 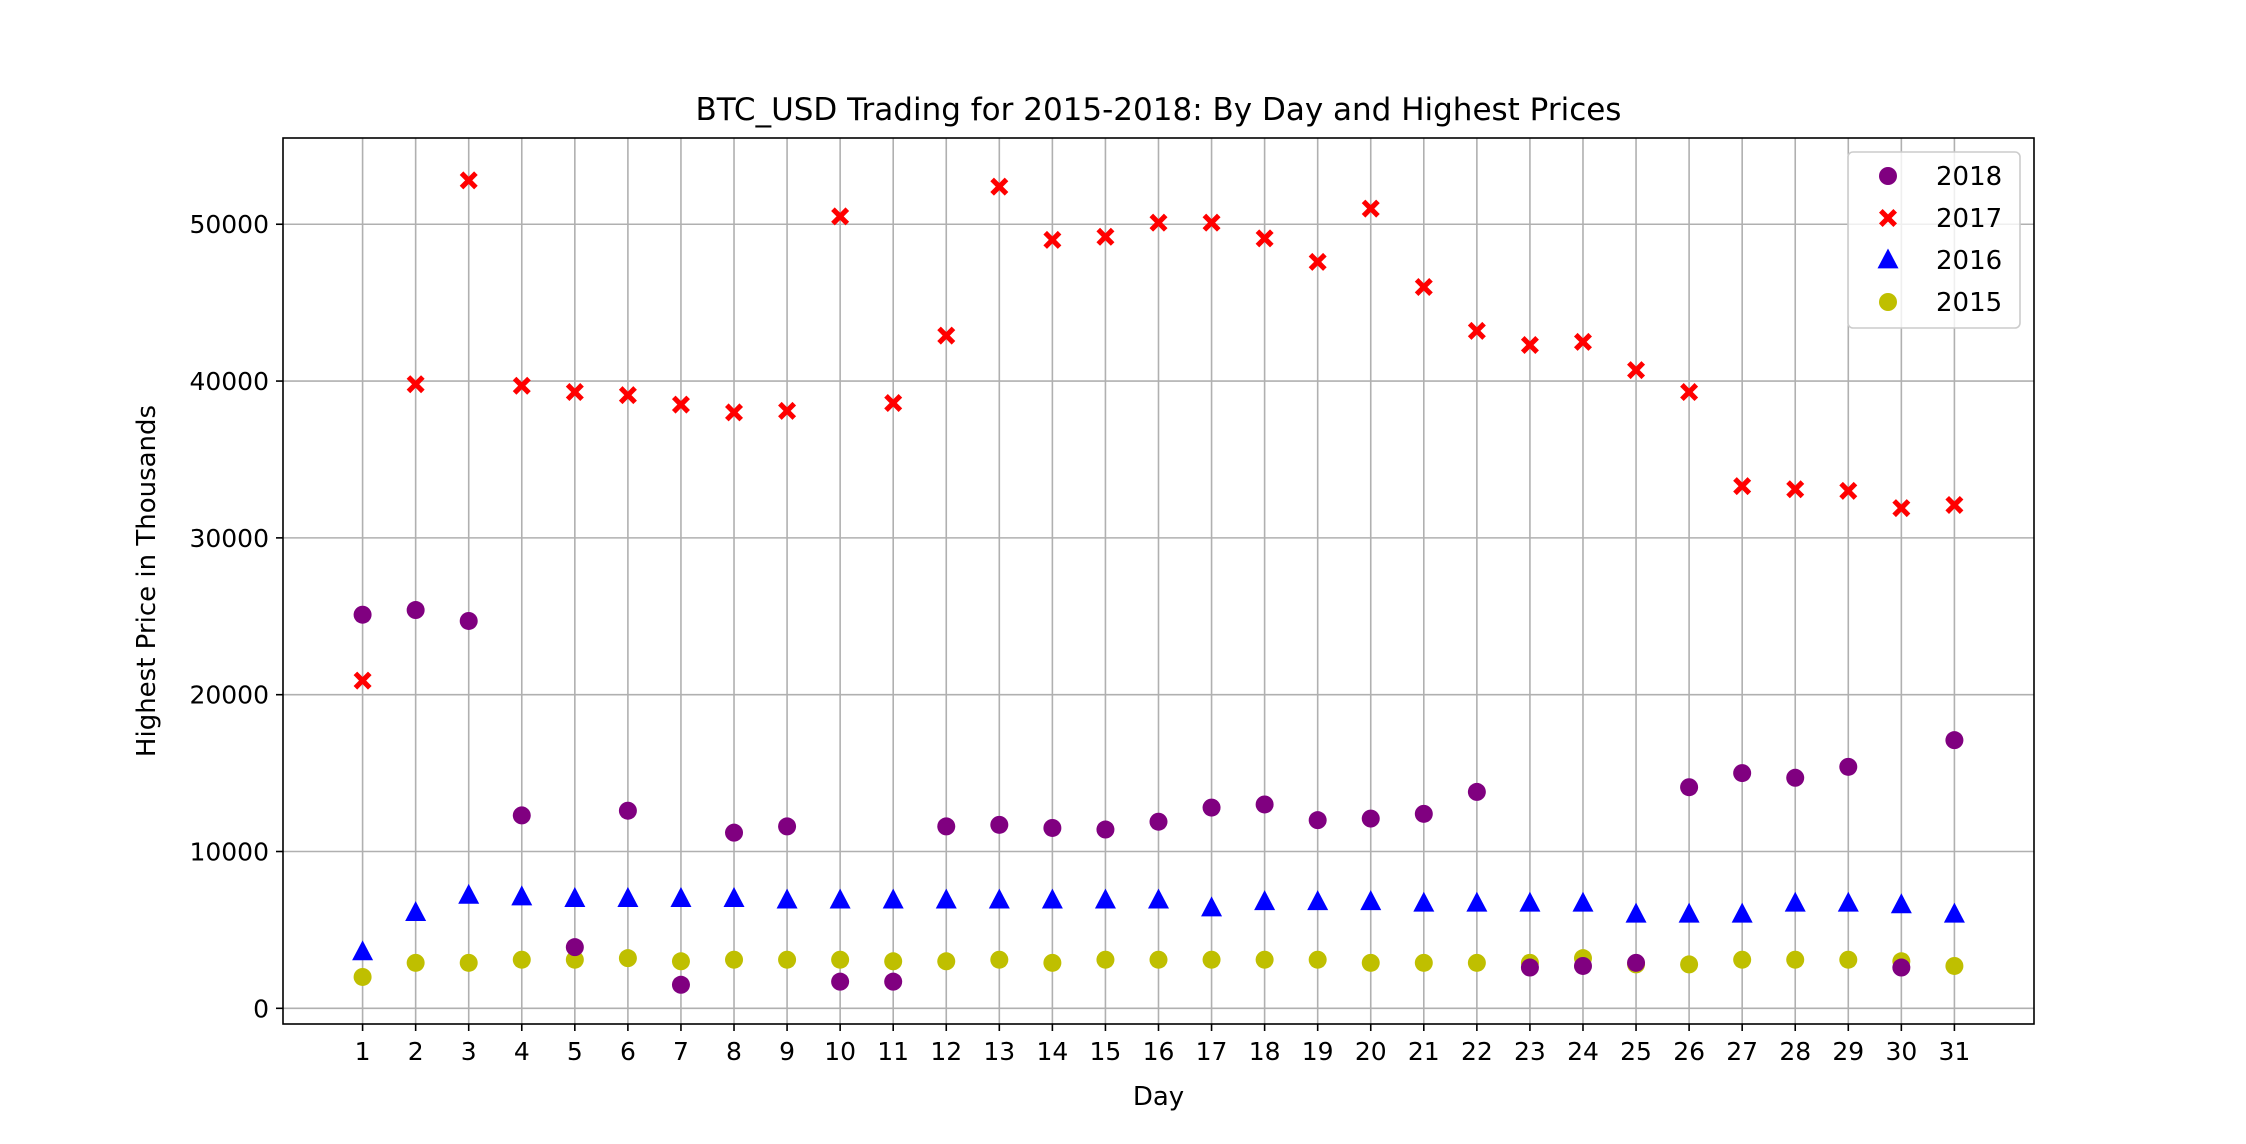 I want to click on x-tick-label: 2, so click(x=416, y=1051).